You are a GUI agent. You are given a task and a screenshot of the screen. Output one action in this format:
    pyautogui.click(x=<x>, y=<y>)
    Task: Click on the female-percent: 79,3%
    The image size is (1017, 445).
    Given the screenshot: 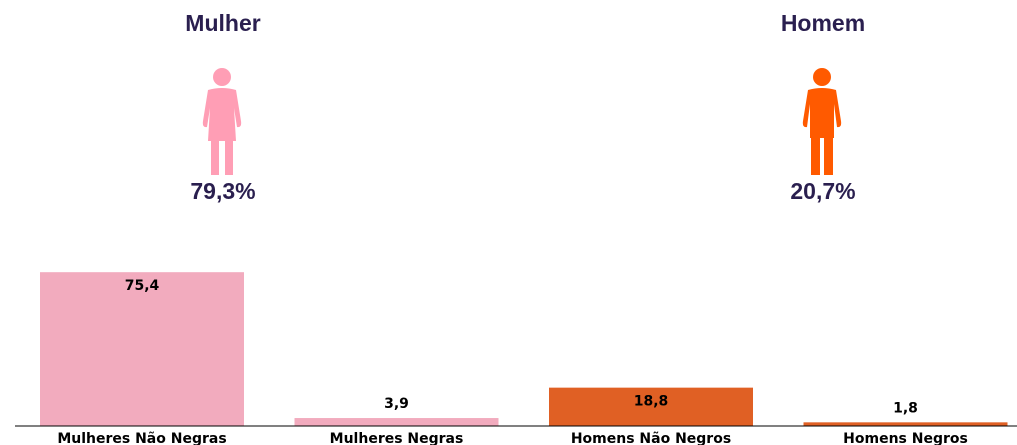 What is the action you would take?
    pyautogui.click(x=223, y=191)
    